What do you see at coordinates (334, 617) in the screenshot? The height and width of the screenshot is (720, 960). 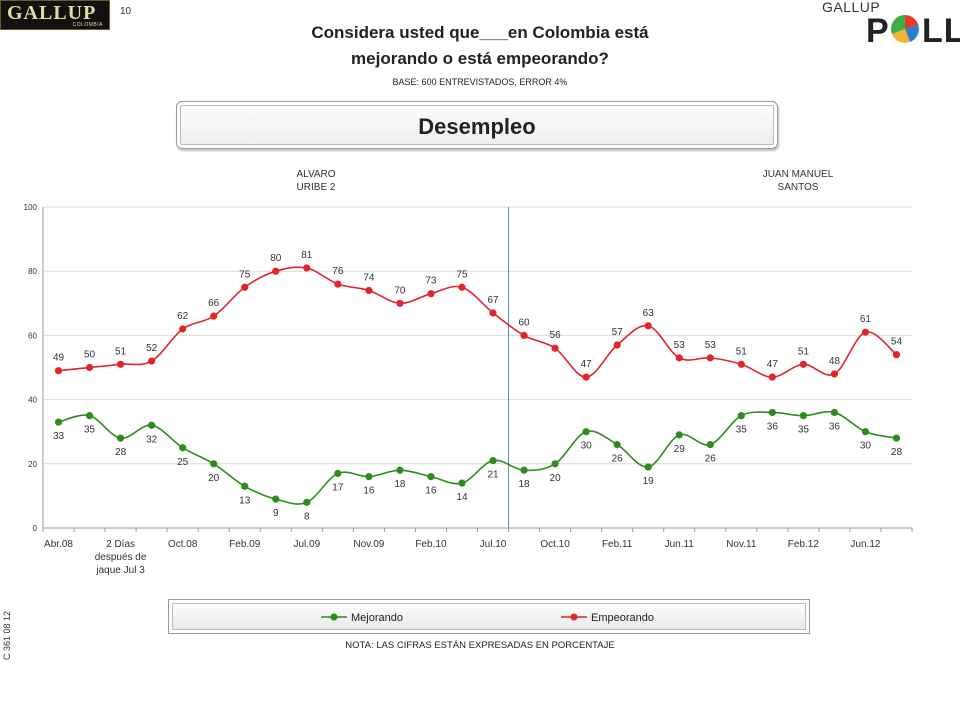 I see `legend-marker-mejorando` at bounding box center [334, 617].